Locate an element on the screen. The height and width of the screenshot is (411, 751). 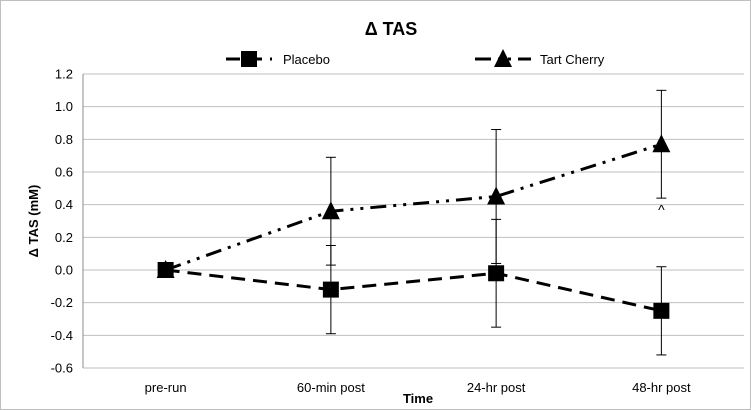
y-tick-label: 0.0 is located at coordinates (64, 270).